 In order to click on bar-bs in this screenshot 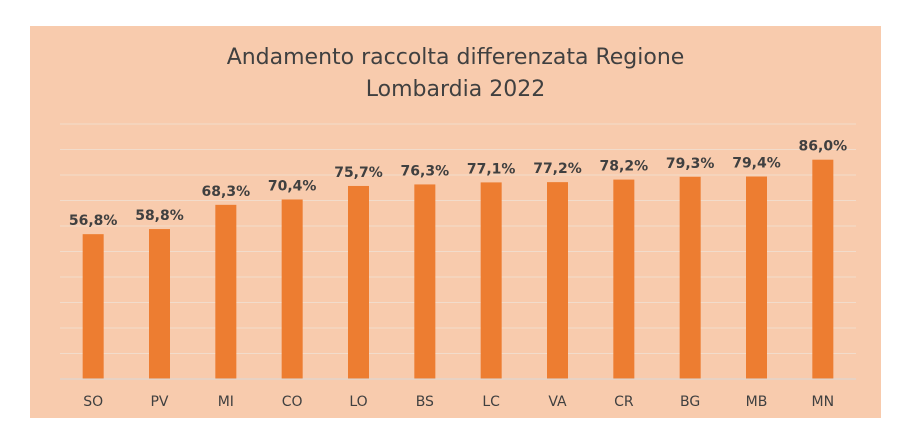, I will do `click(425, 281)`.